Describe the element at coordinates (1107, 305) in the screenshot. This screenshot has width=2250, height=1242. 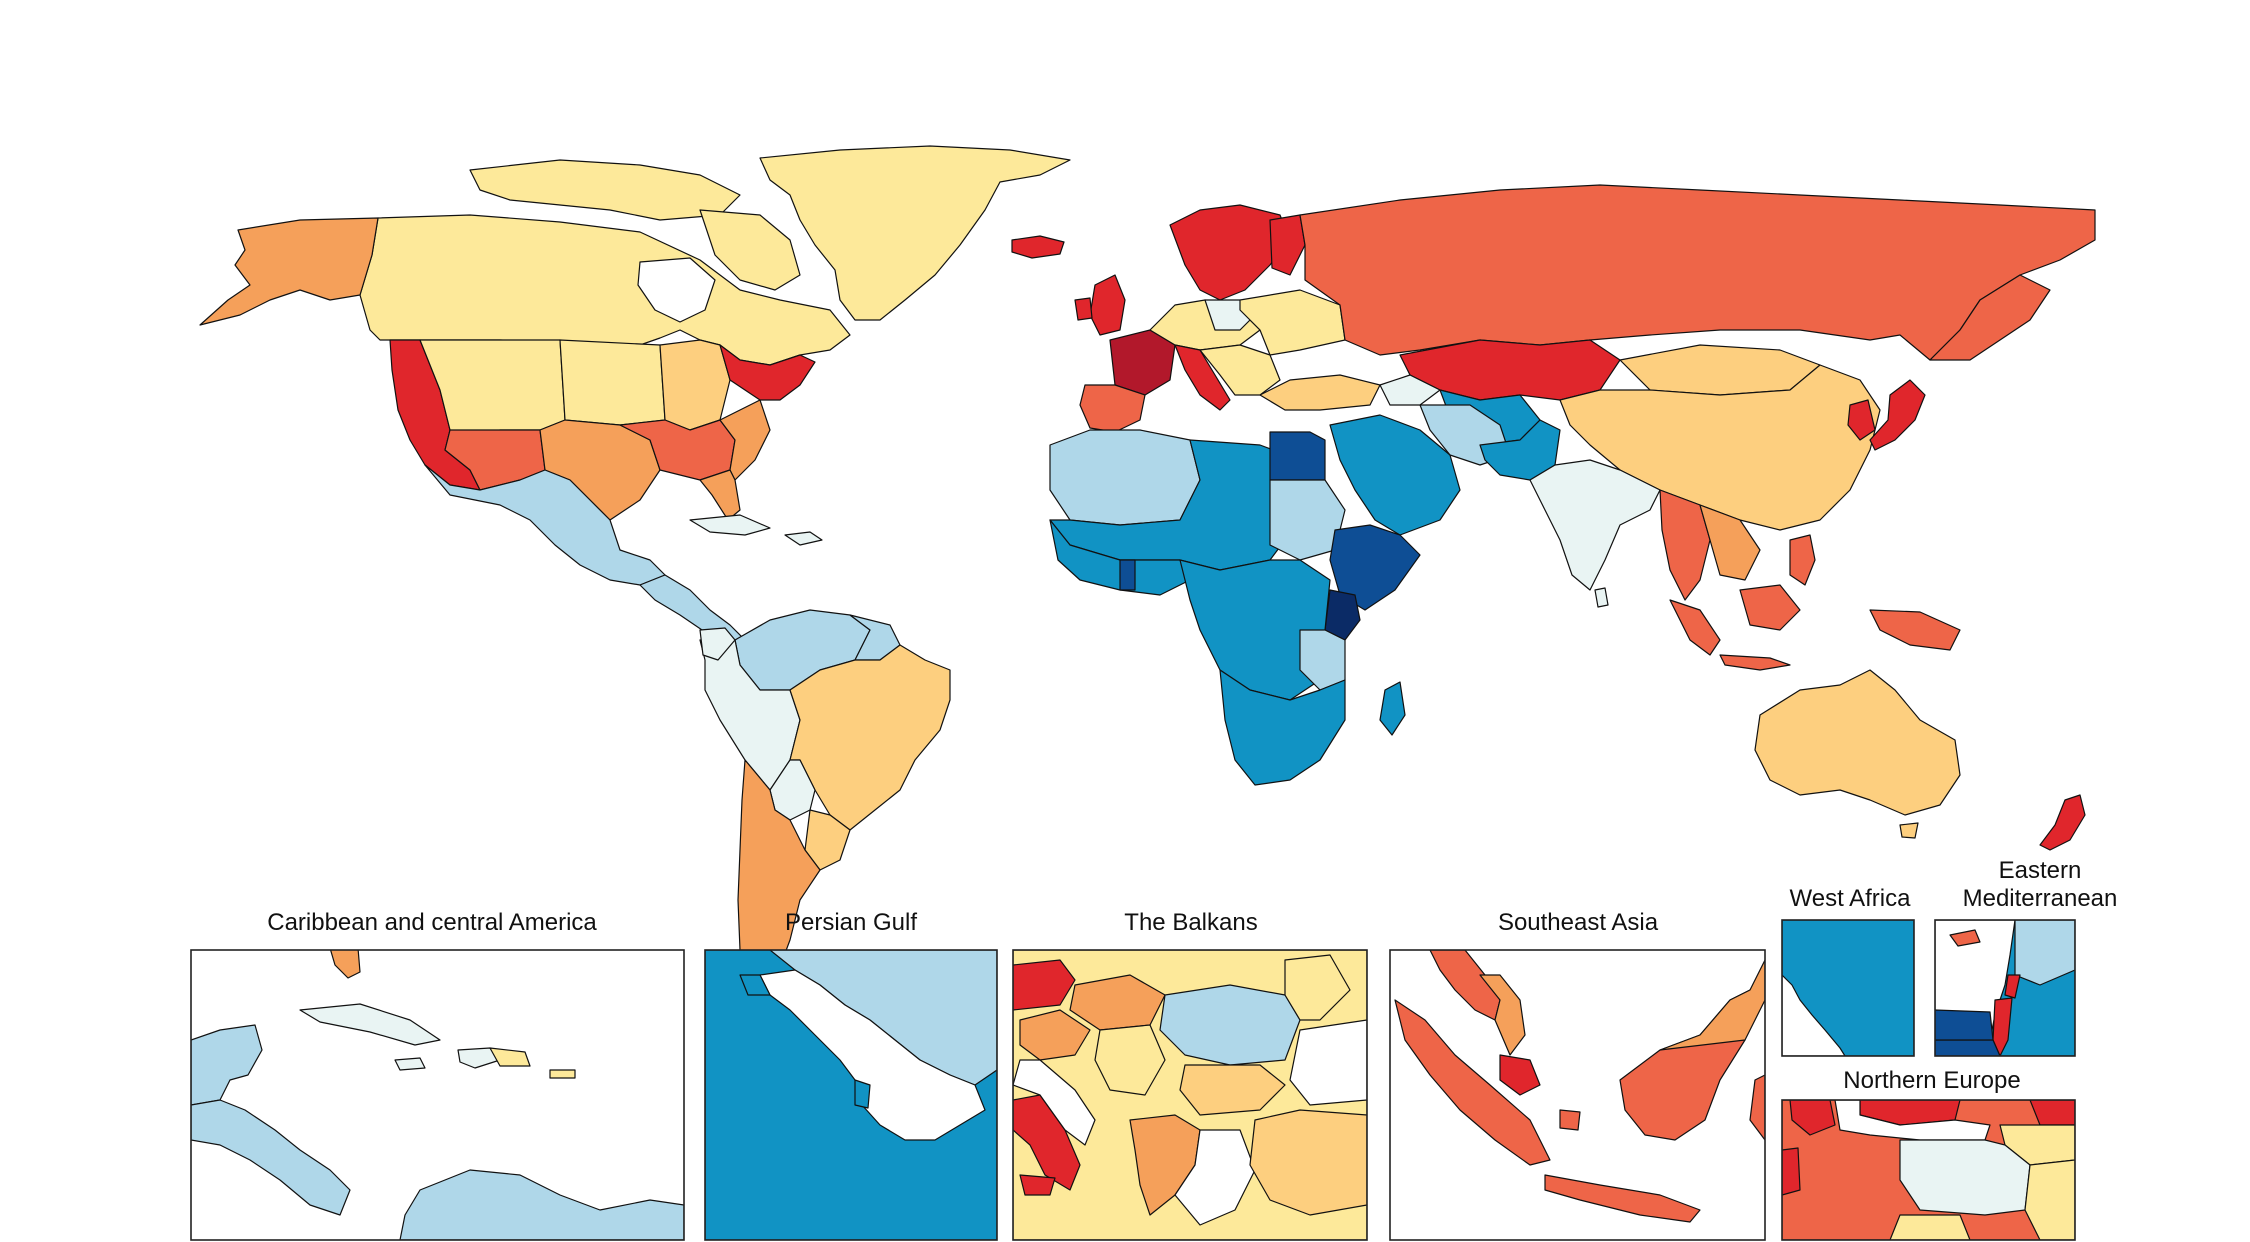
I see `region-uk` at that location.